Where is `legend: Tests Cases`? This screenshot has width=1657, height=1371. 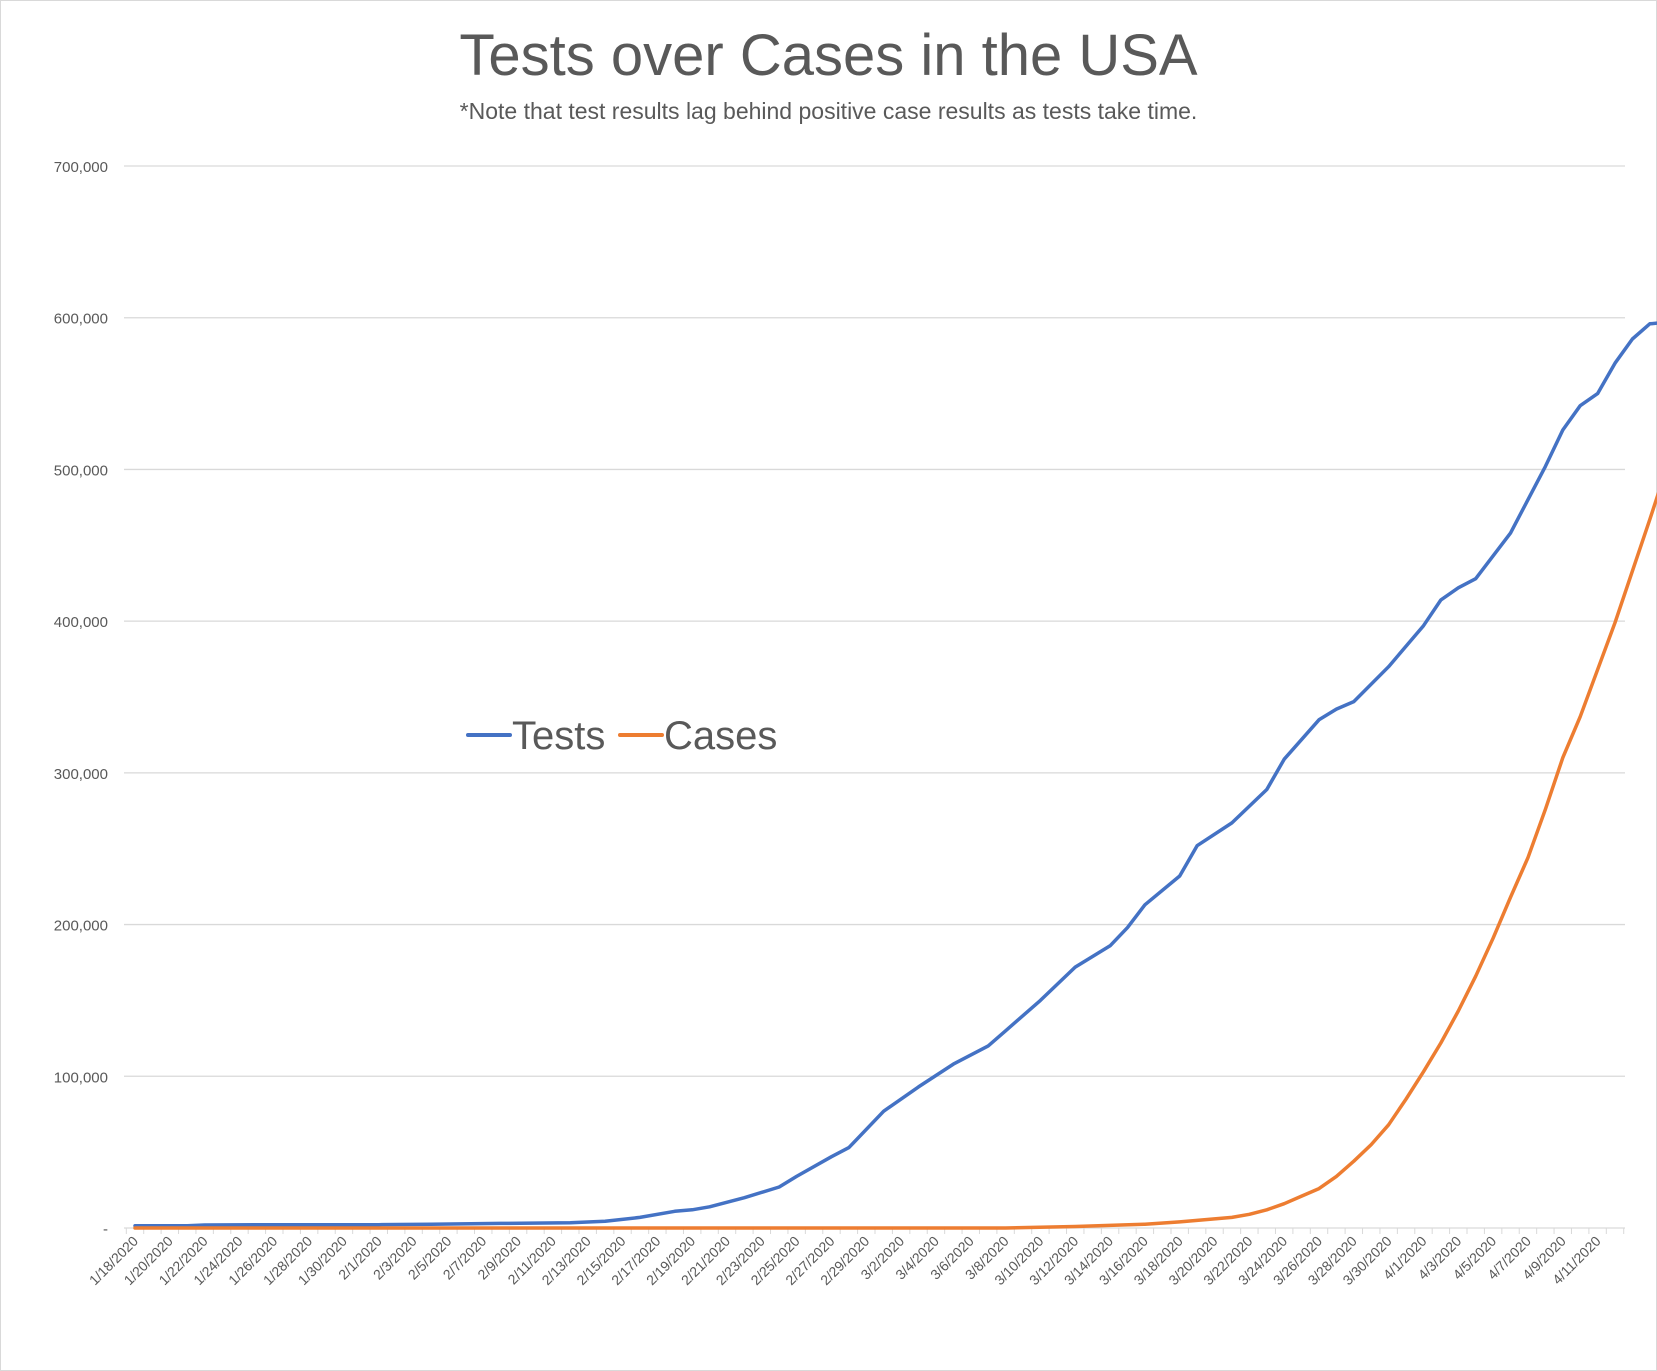 legend: Tests Cases is located at coordinates (621, 736).